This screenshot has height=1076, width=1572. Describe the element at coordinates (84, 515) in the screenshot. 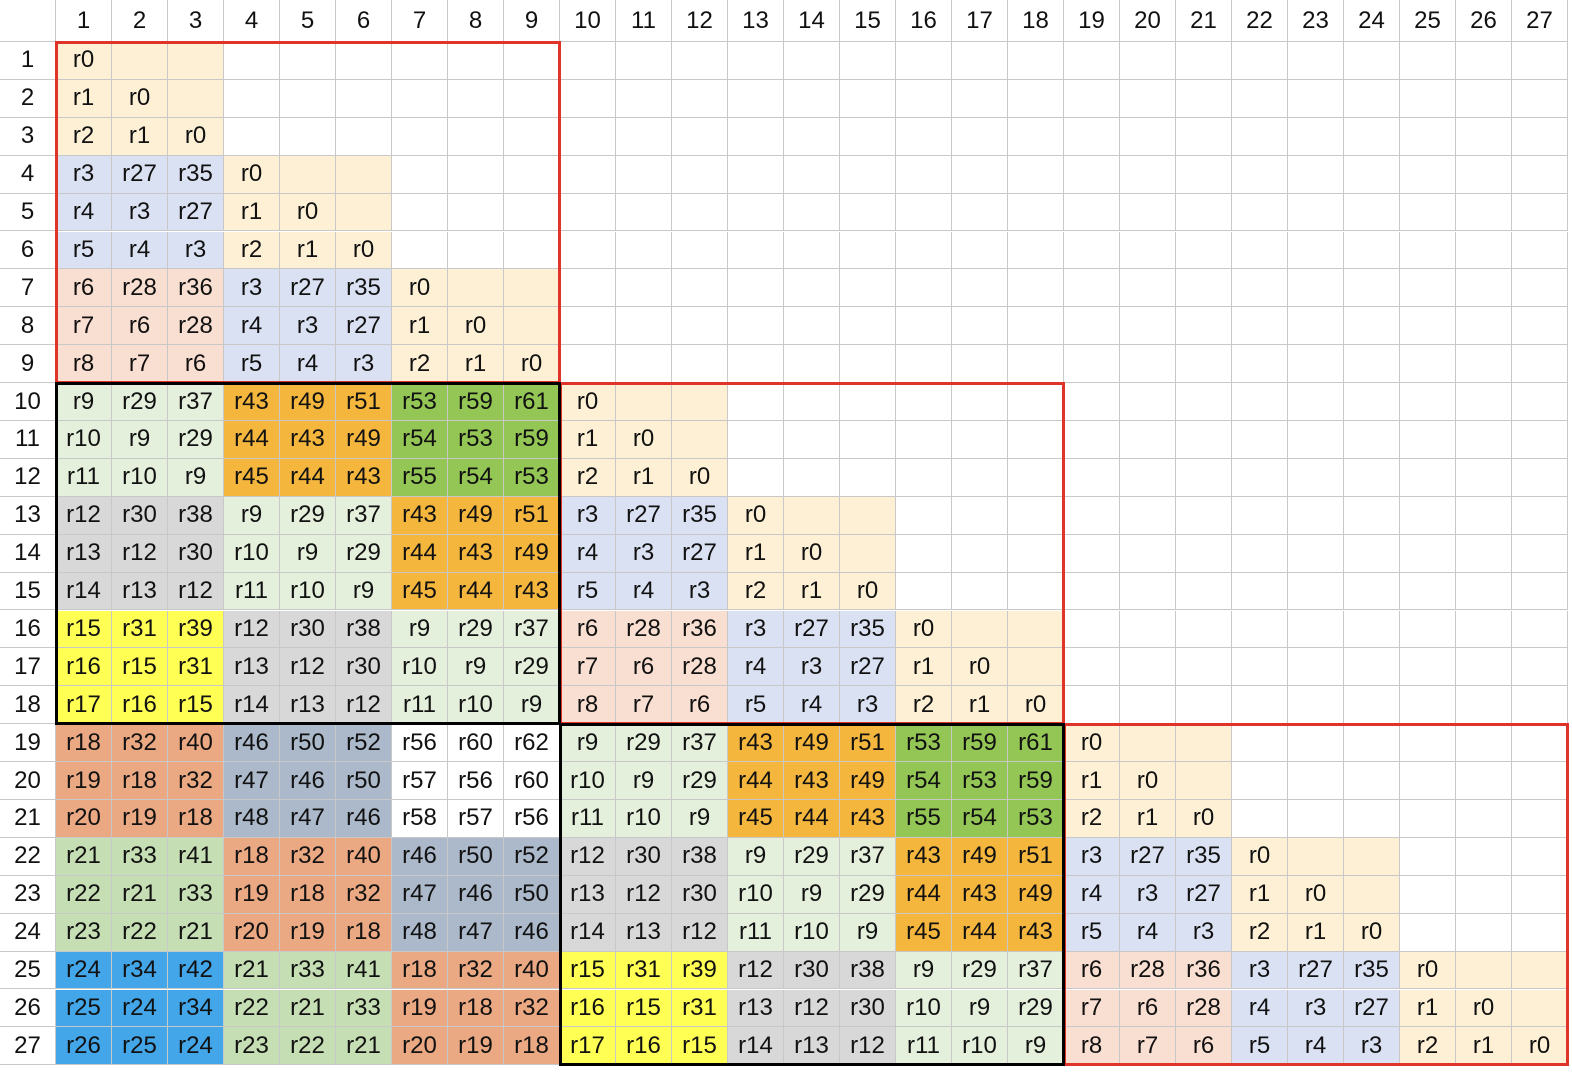

I see `grid-cell: r12` at that location.